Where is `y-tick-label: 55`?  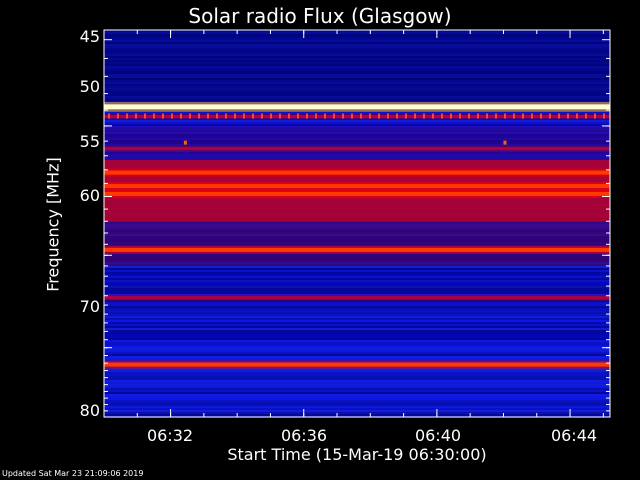
y-tick-label: 55 is located at coordinates (89, 141).